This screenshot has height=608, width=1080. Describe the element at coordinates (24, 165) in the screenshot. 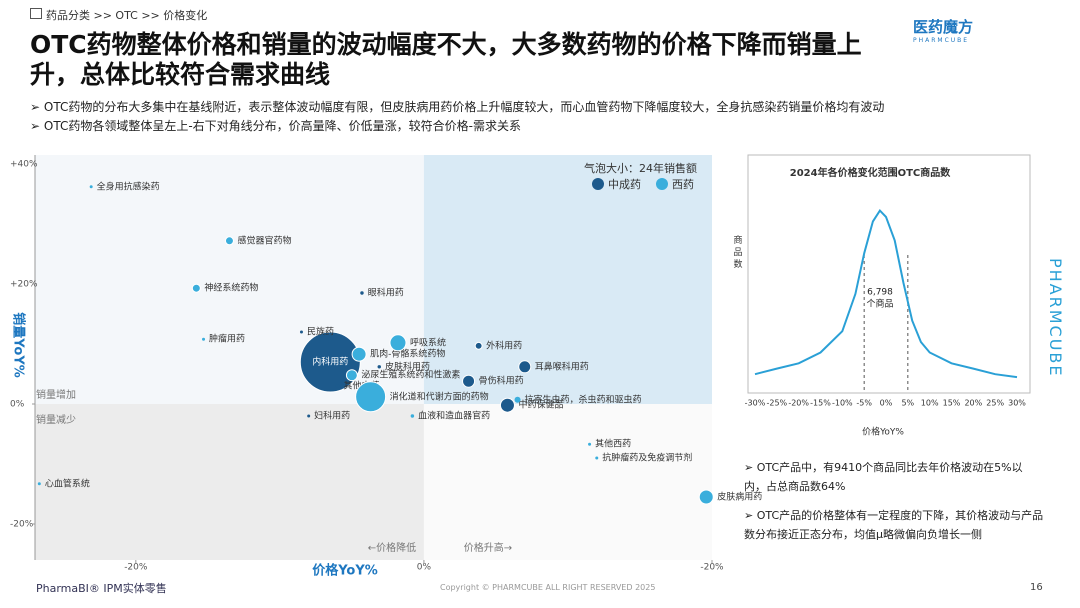

I see `y-tick-label: +40%` at that location.